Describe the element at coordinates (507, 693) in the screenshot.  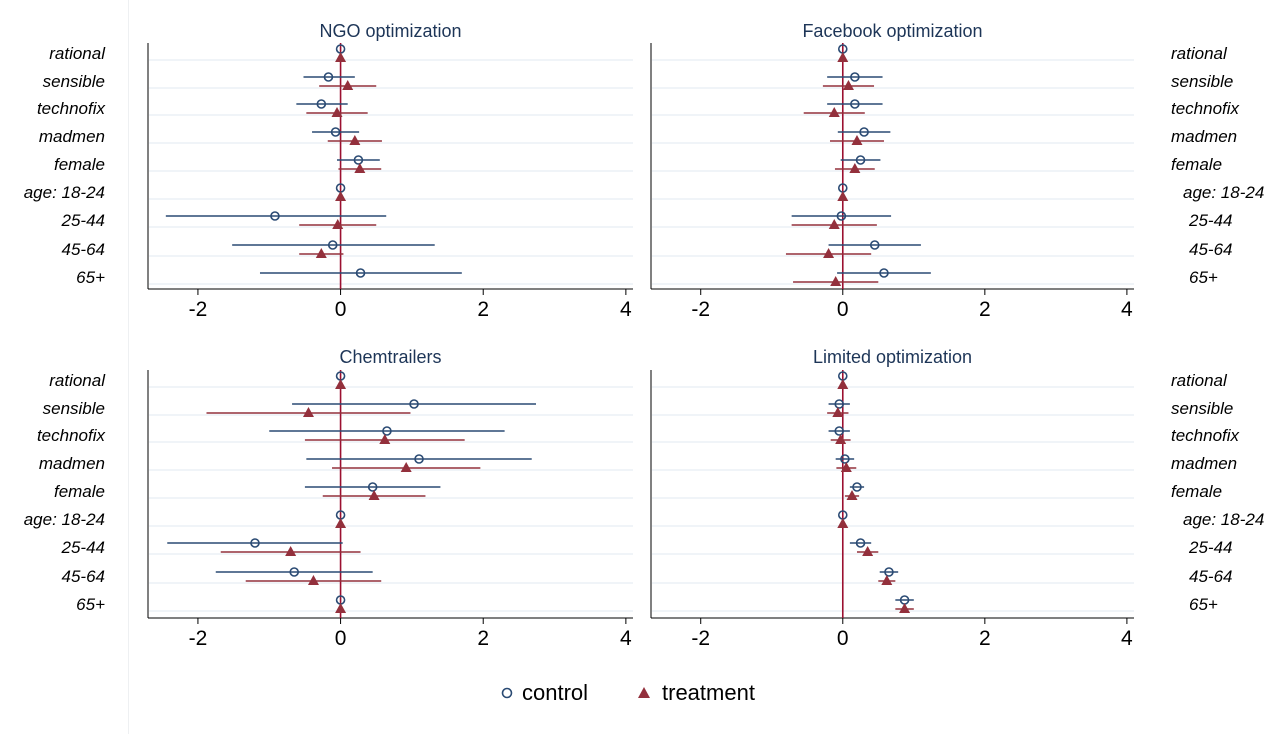
I see `legend-control-marker` at that location.